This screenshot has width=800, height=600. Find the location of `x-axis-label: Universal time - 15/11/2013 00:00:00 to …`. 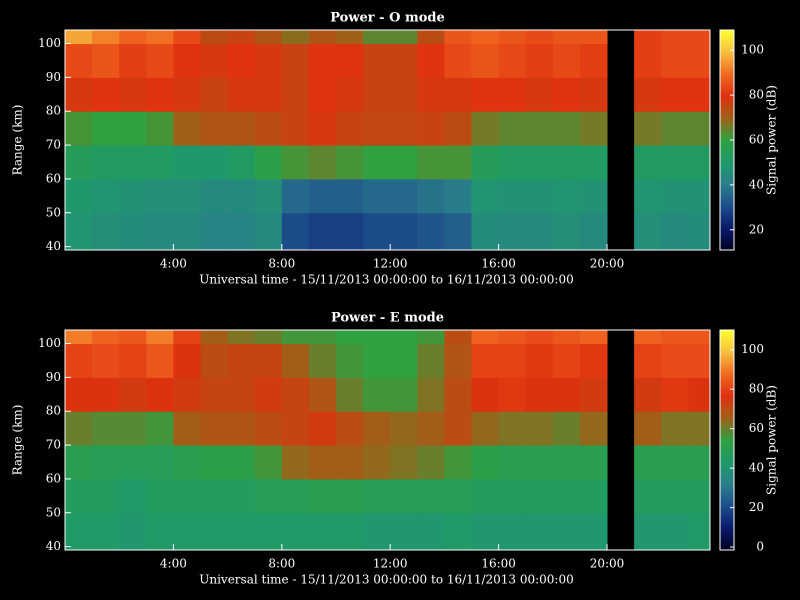

x-axis-label: Universal time - 15/11/2013 00:00:00 to … is located at coordinates (386, 580).